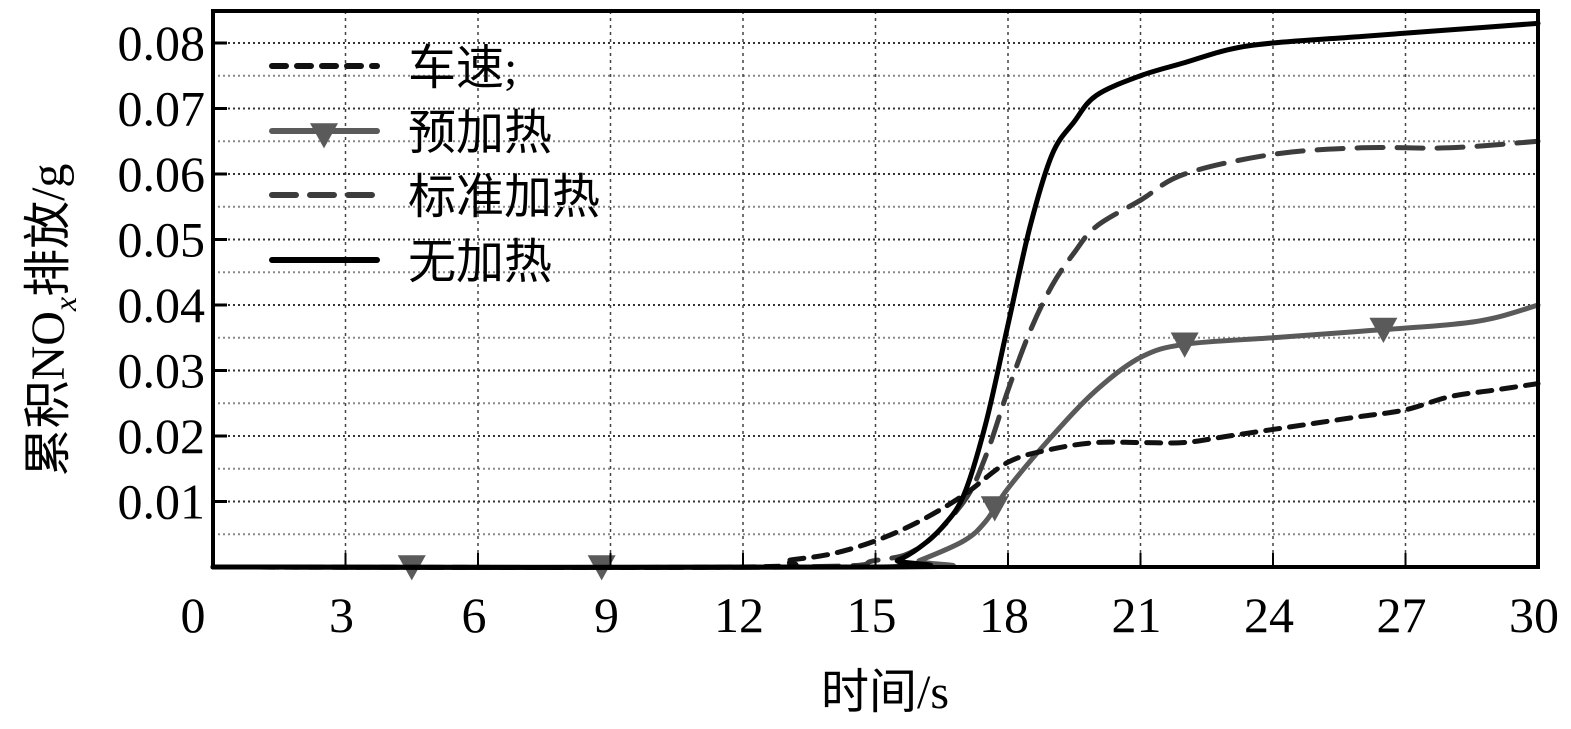  Describe the element at coordinates (162, 240) in the screenshot. I see `y-tick-label: 0.05` at that location.